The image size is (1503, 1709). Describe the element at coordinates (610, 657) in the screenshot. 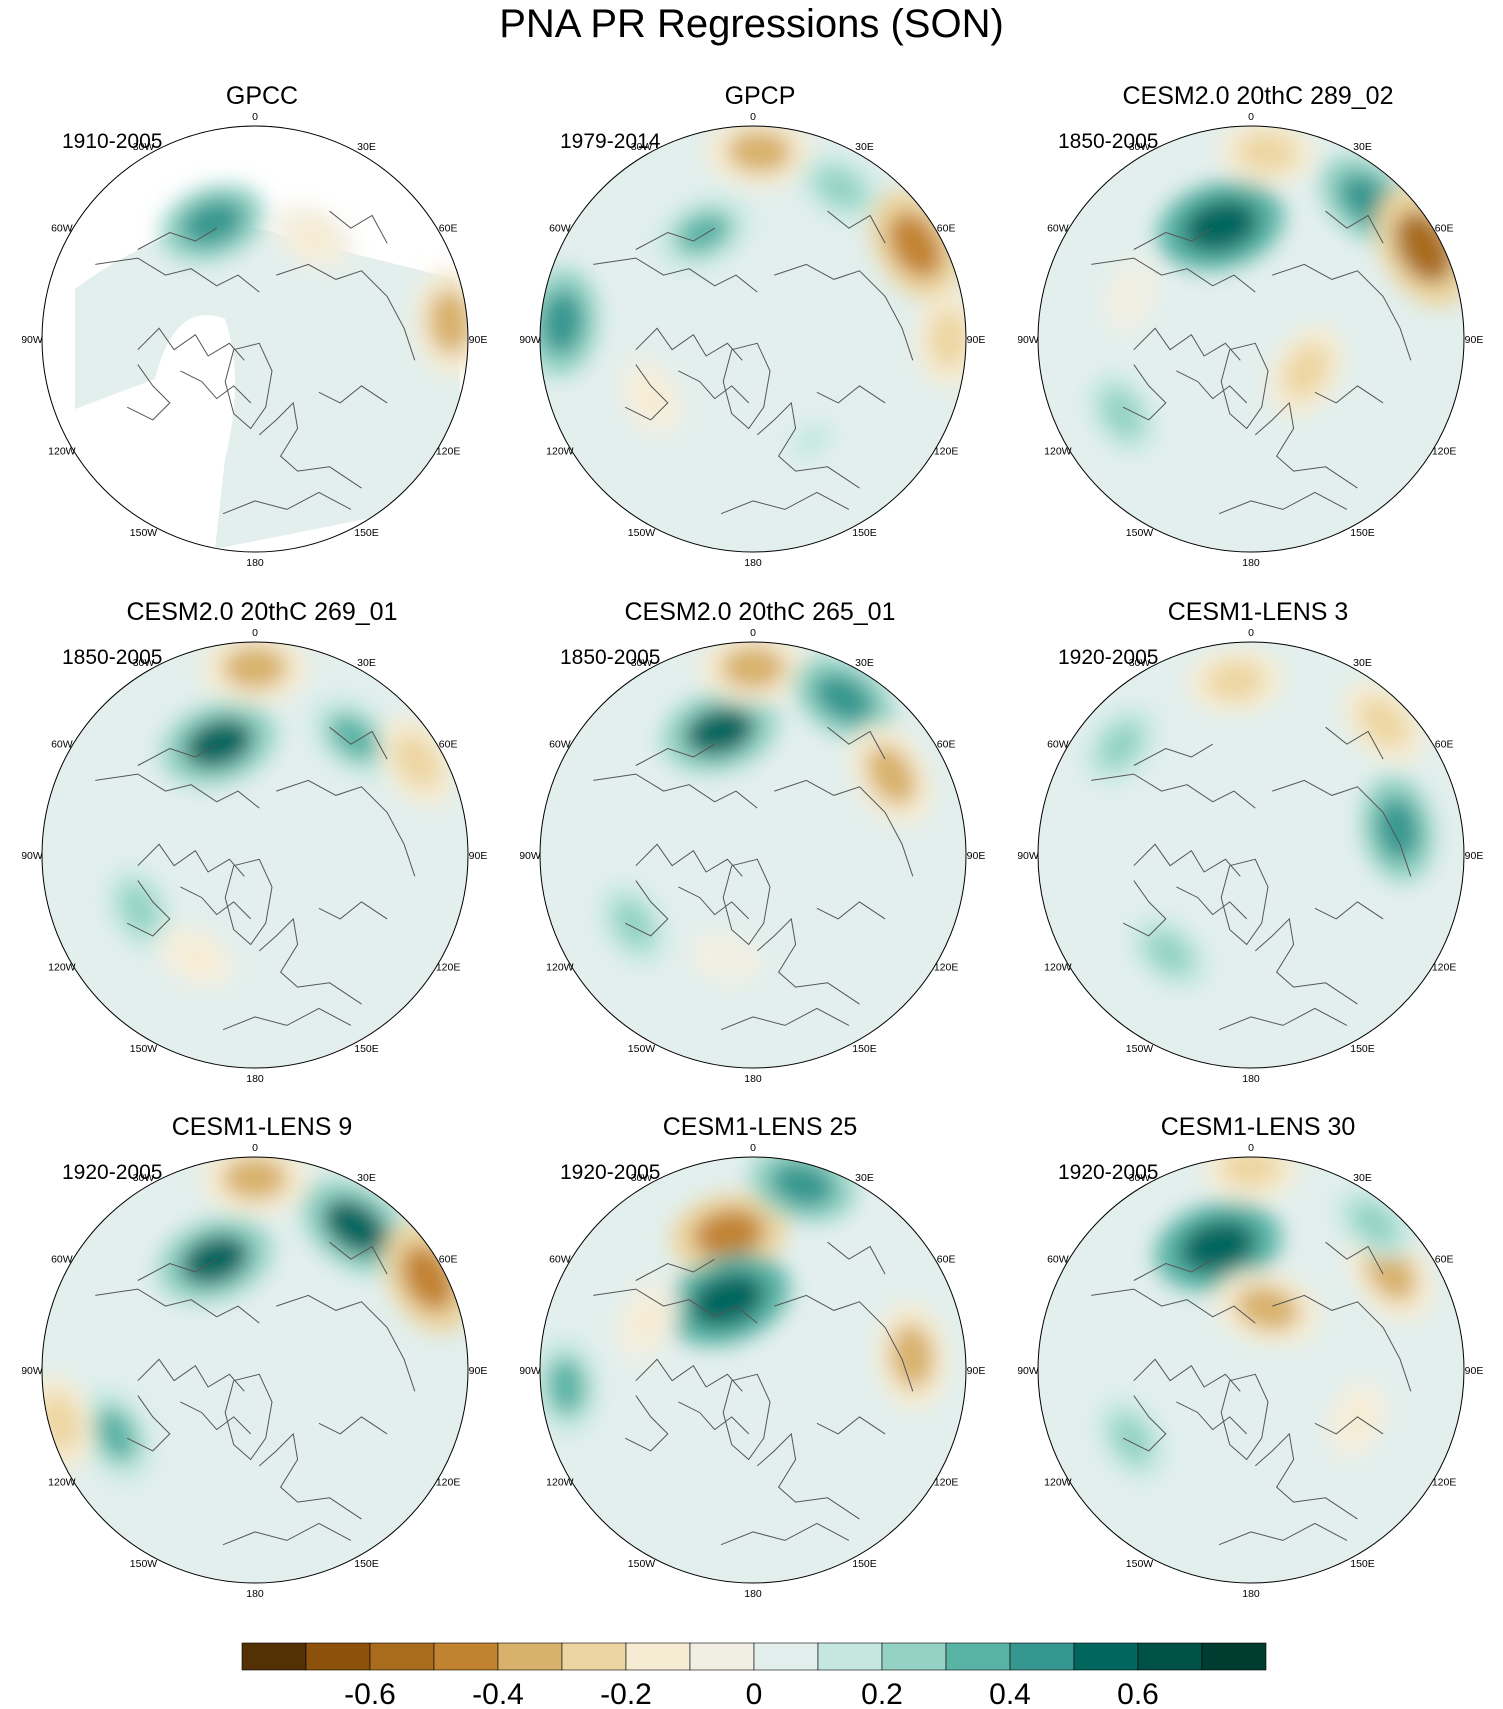

I see `panel-period: 1850-2005` at that location.